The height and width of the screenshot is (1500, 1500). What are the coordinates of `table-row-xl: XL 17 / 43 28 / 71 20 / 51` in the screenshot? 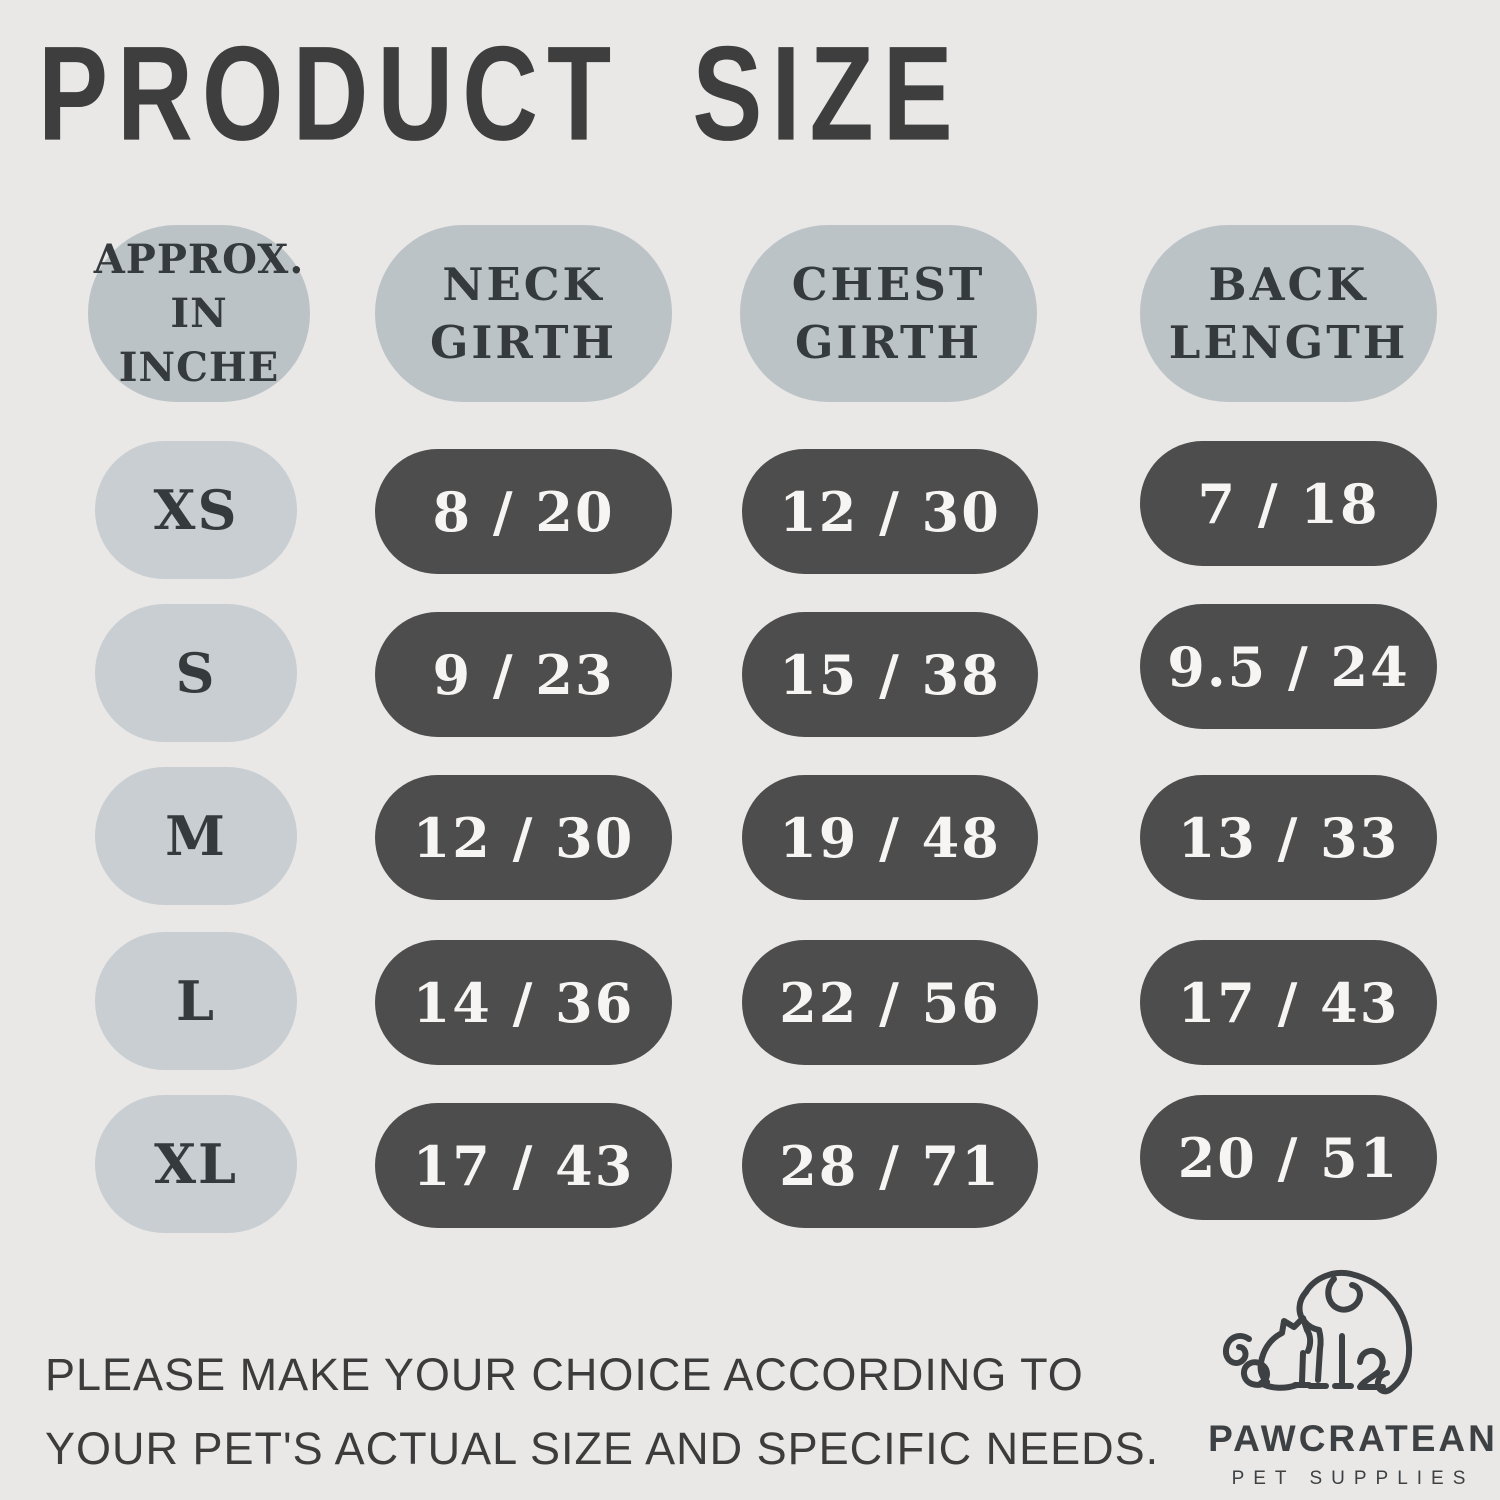 It's located at (750, 1165).